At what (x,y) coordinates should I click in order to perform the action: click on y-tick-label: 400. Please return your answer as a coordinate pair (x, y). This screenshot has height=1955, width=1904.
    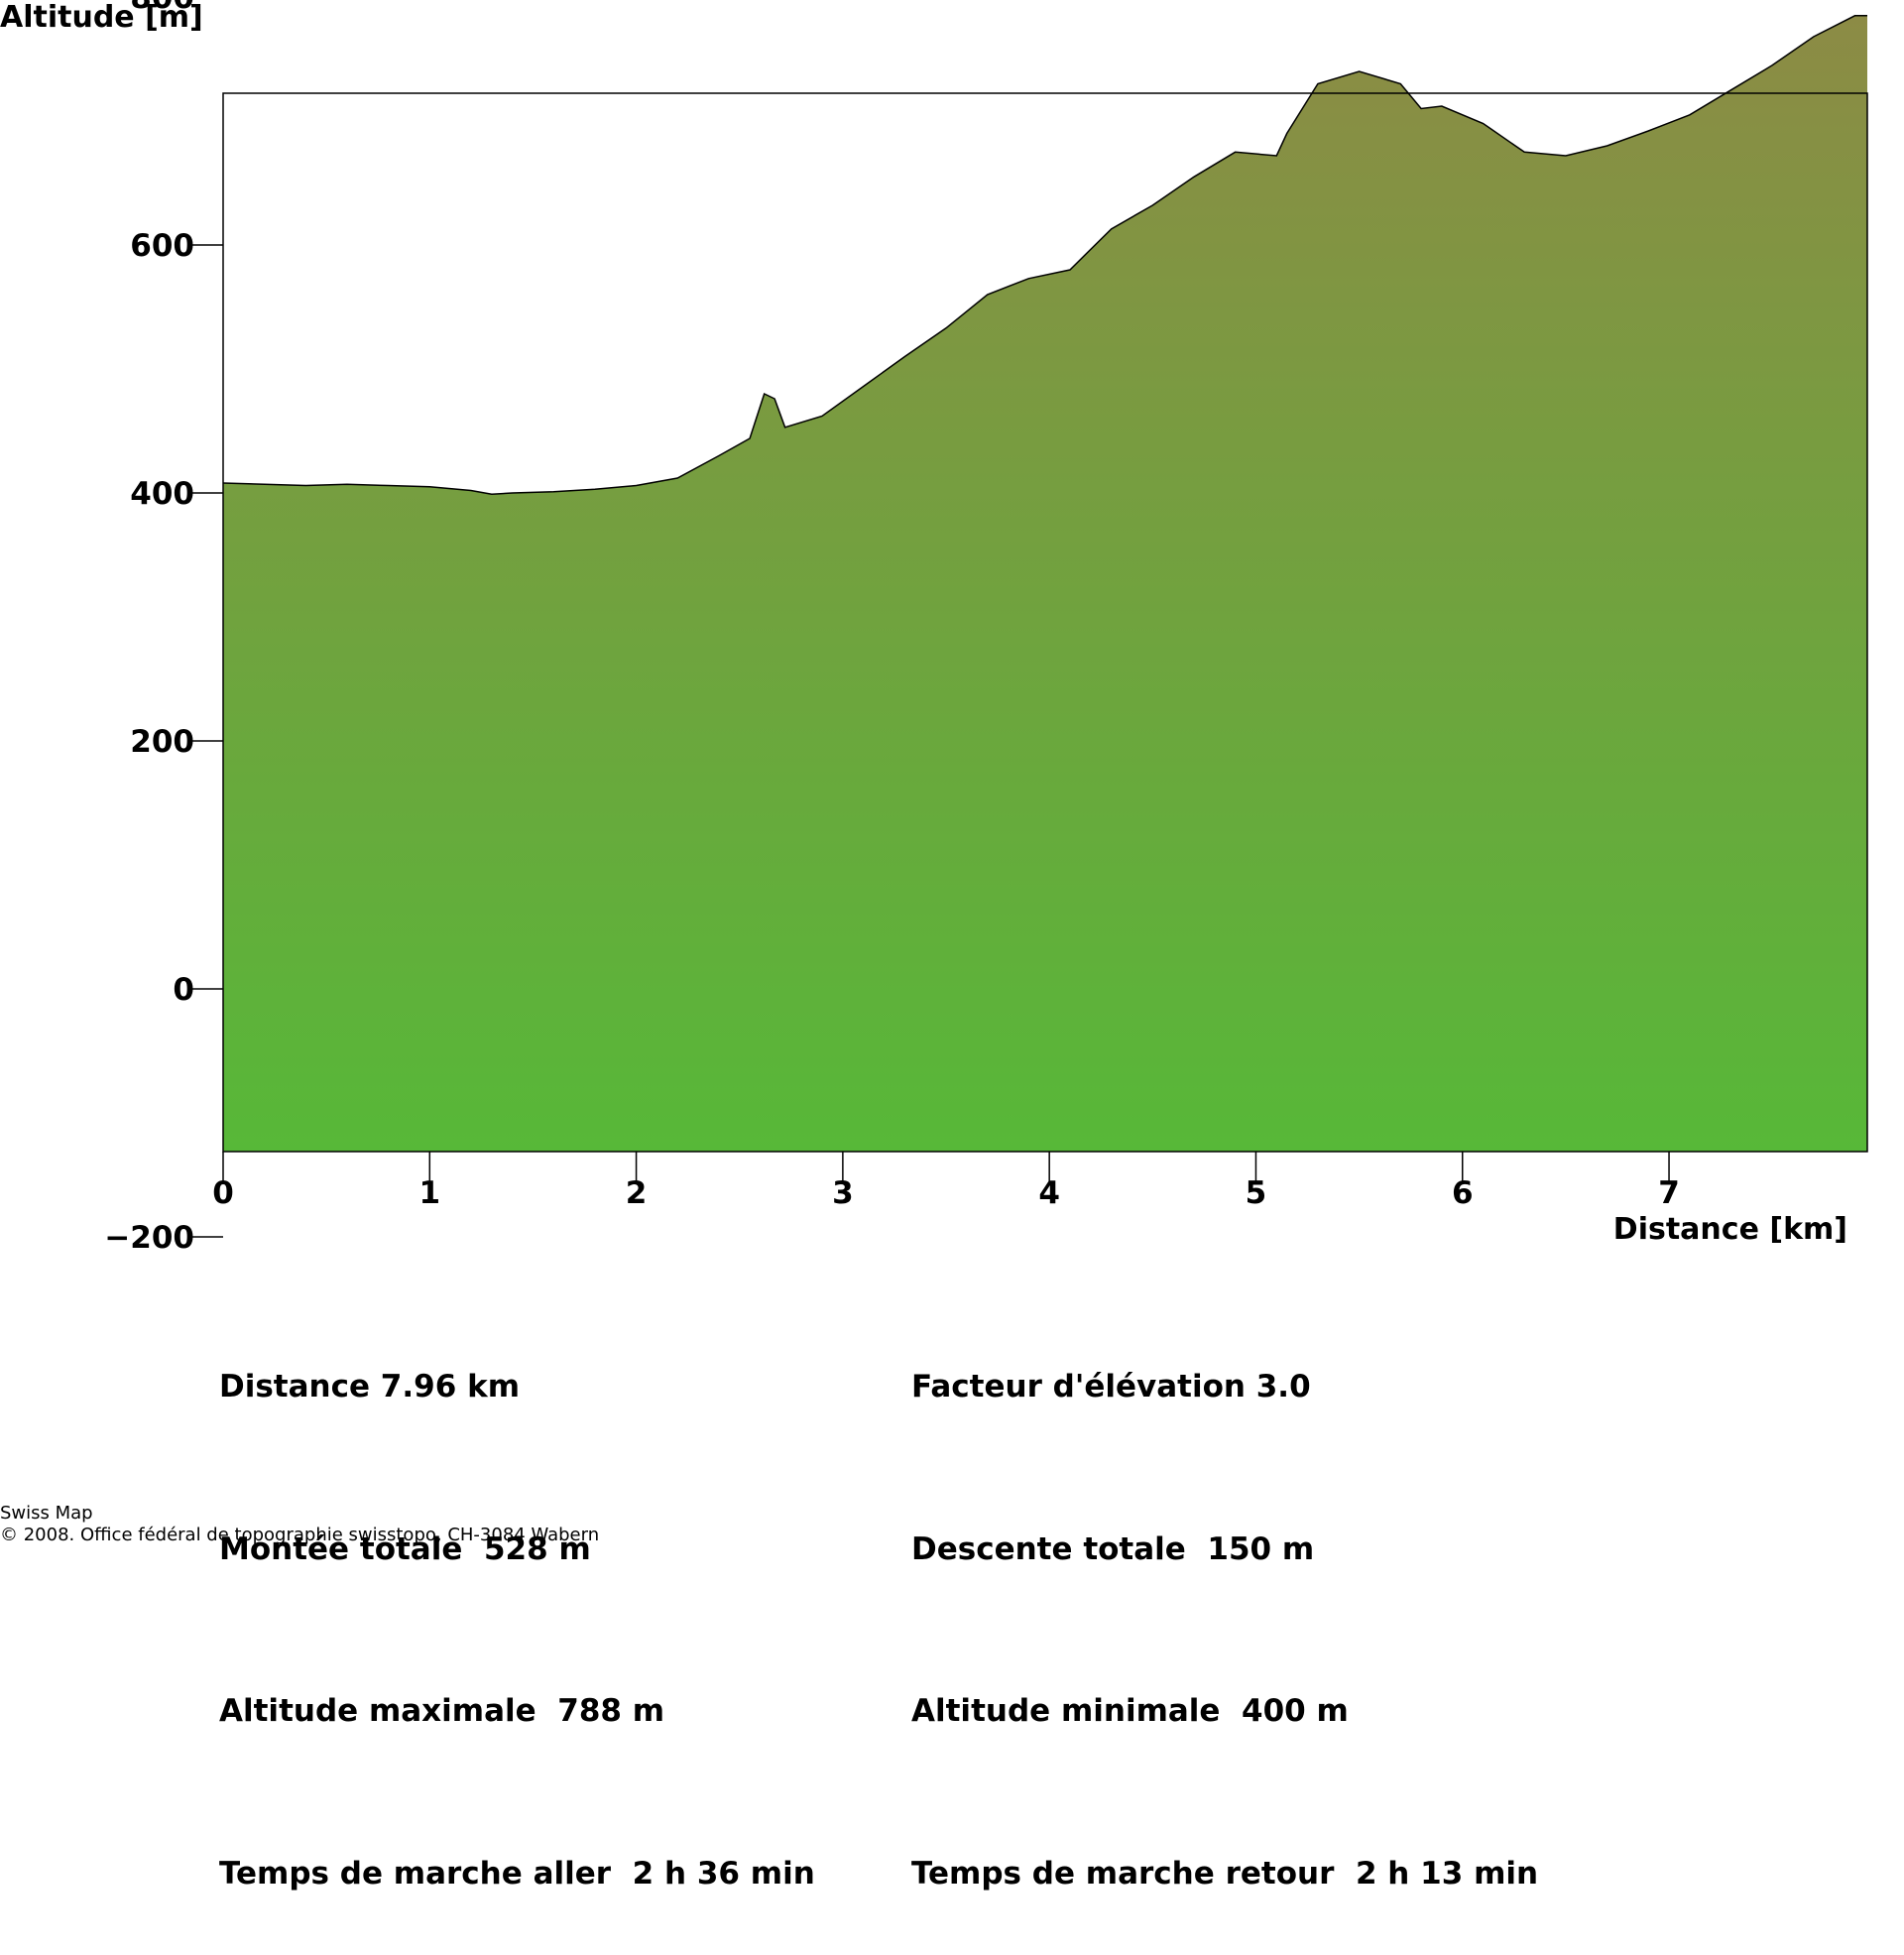
    Looking at the image, I should click on (162, 494).